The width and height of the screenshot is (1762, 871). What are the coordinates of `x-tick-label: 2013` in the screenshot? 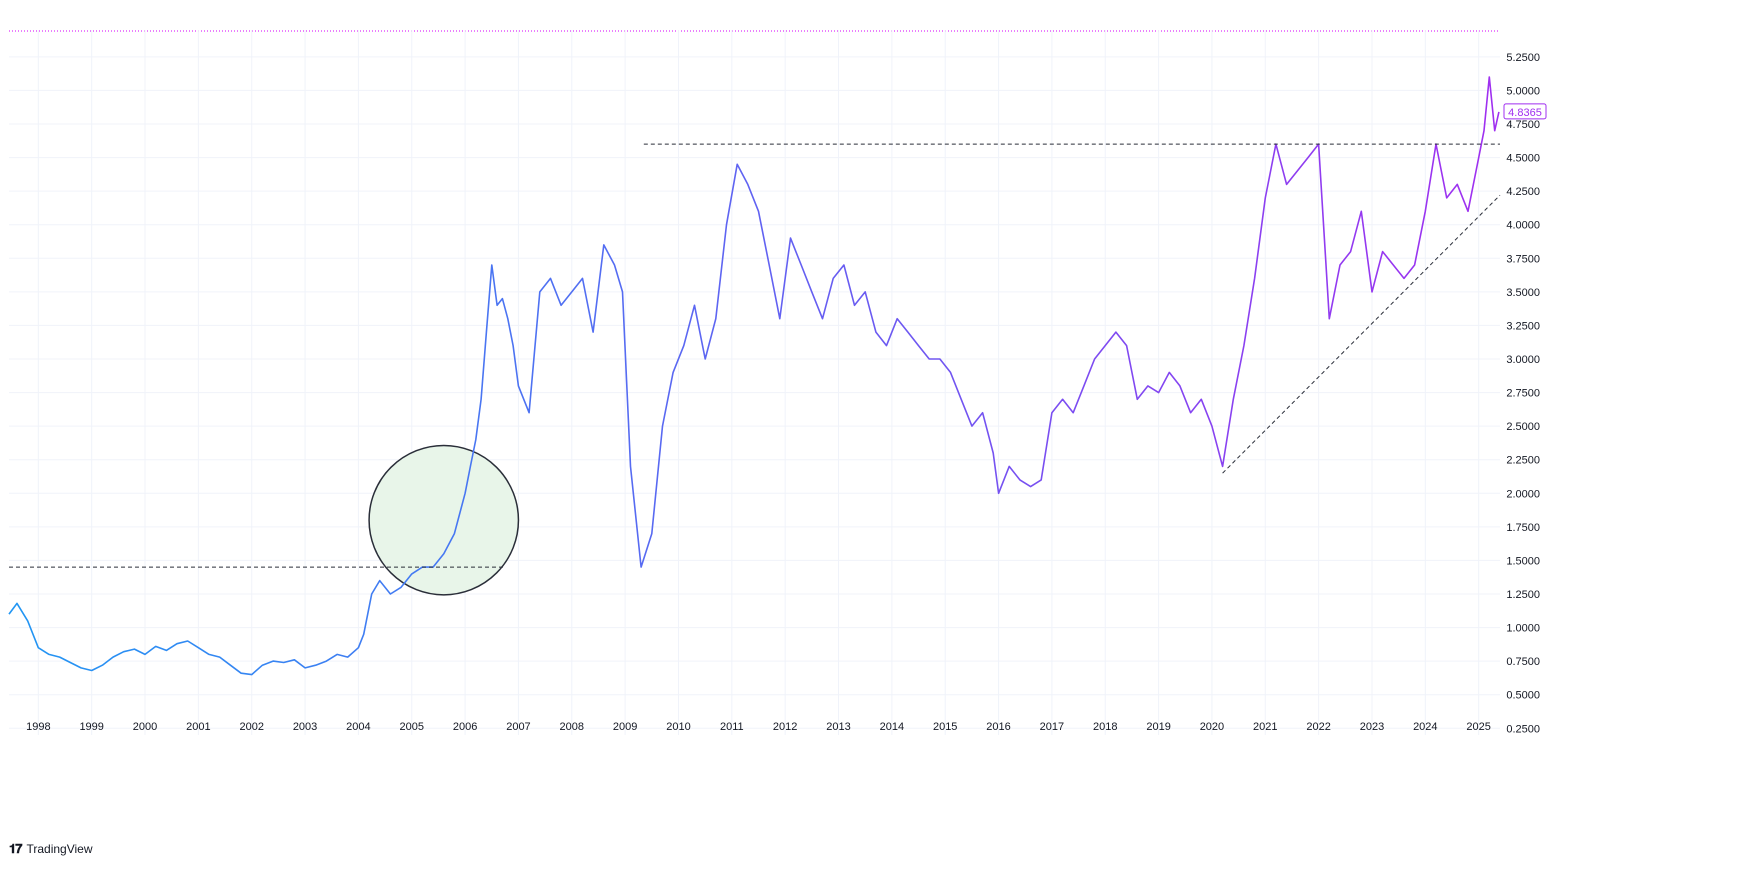 It's located at (838, 727).